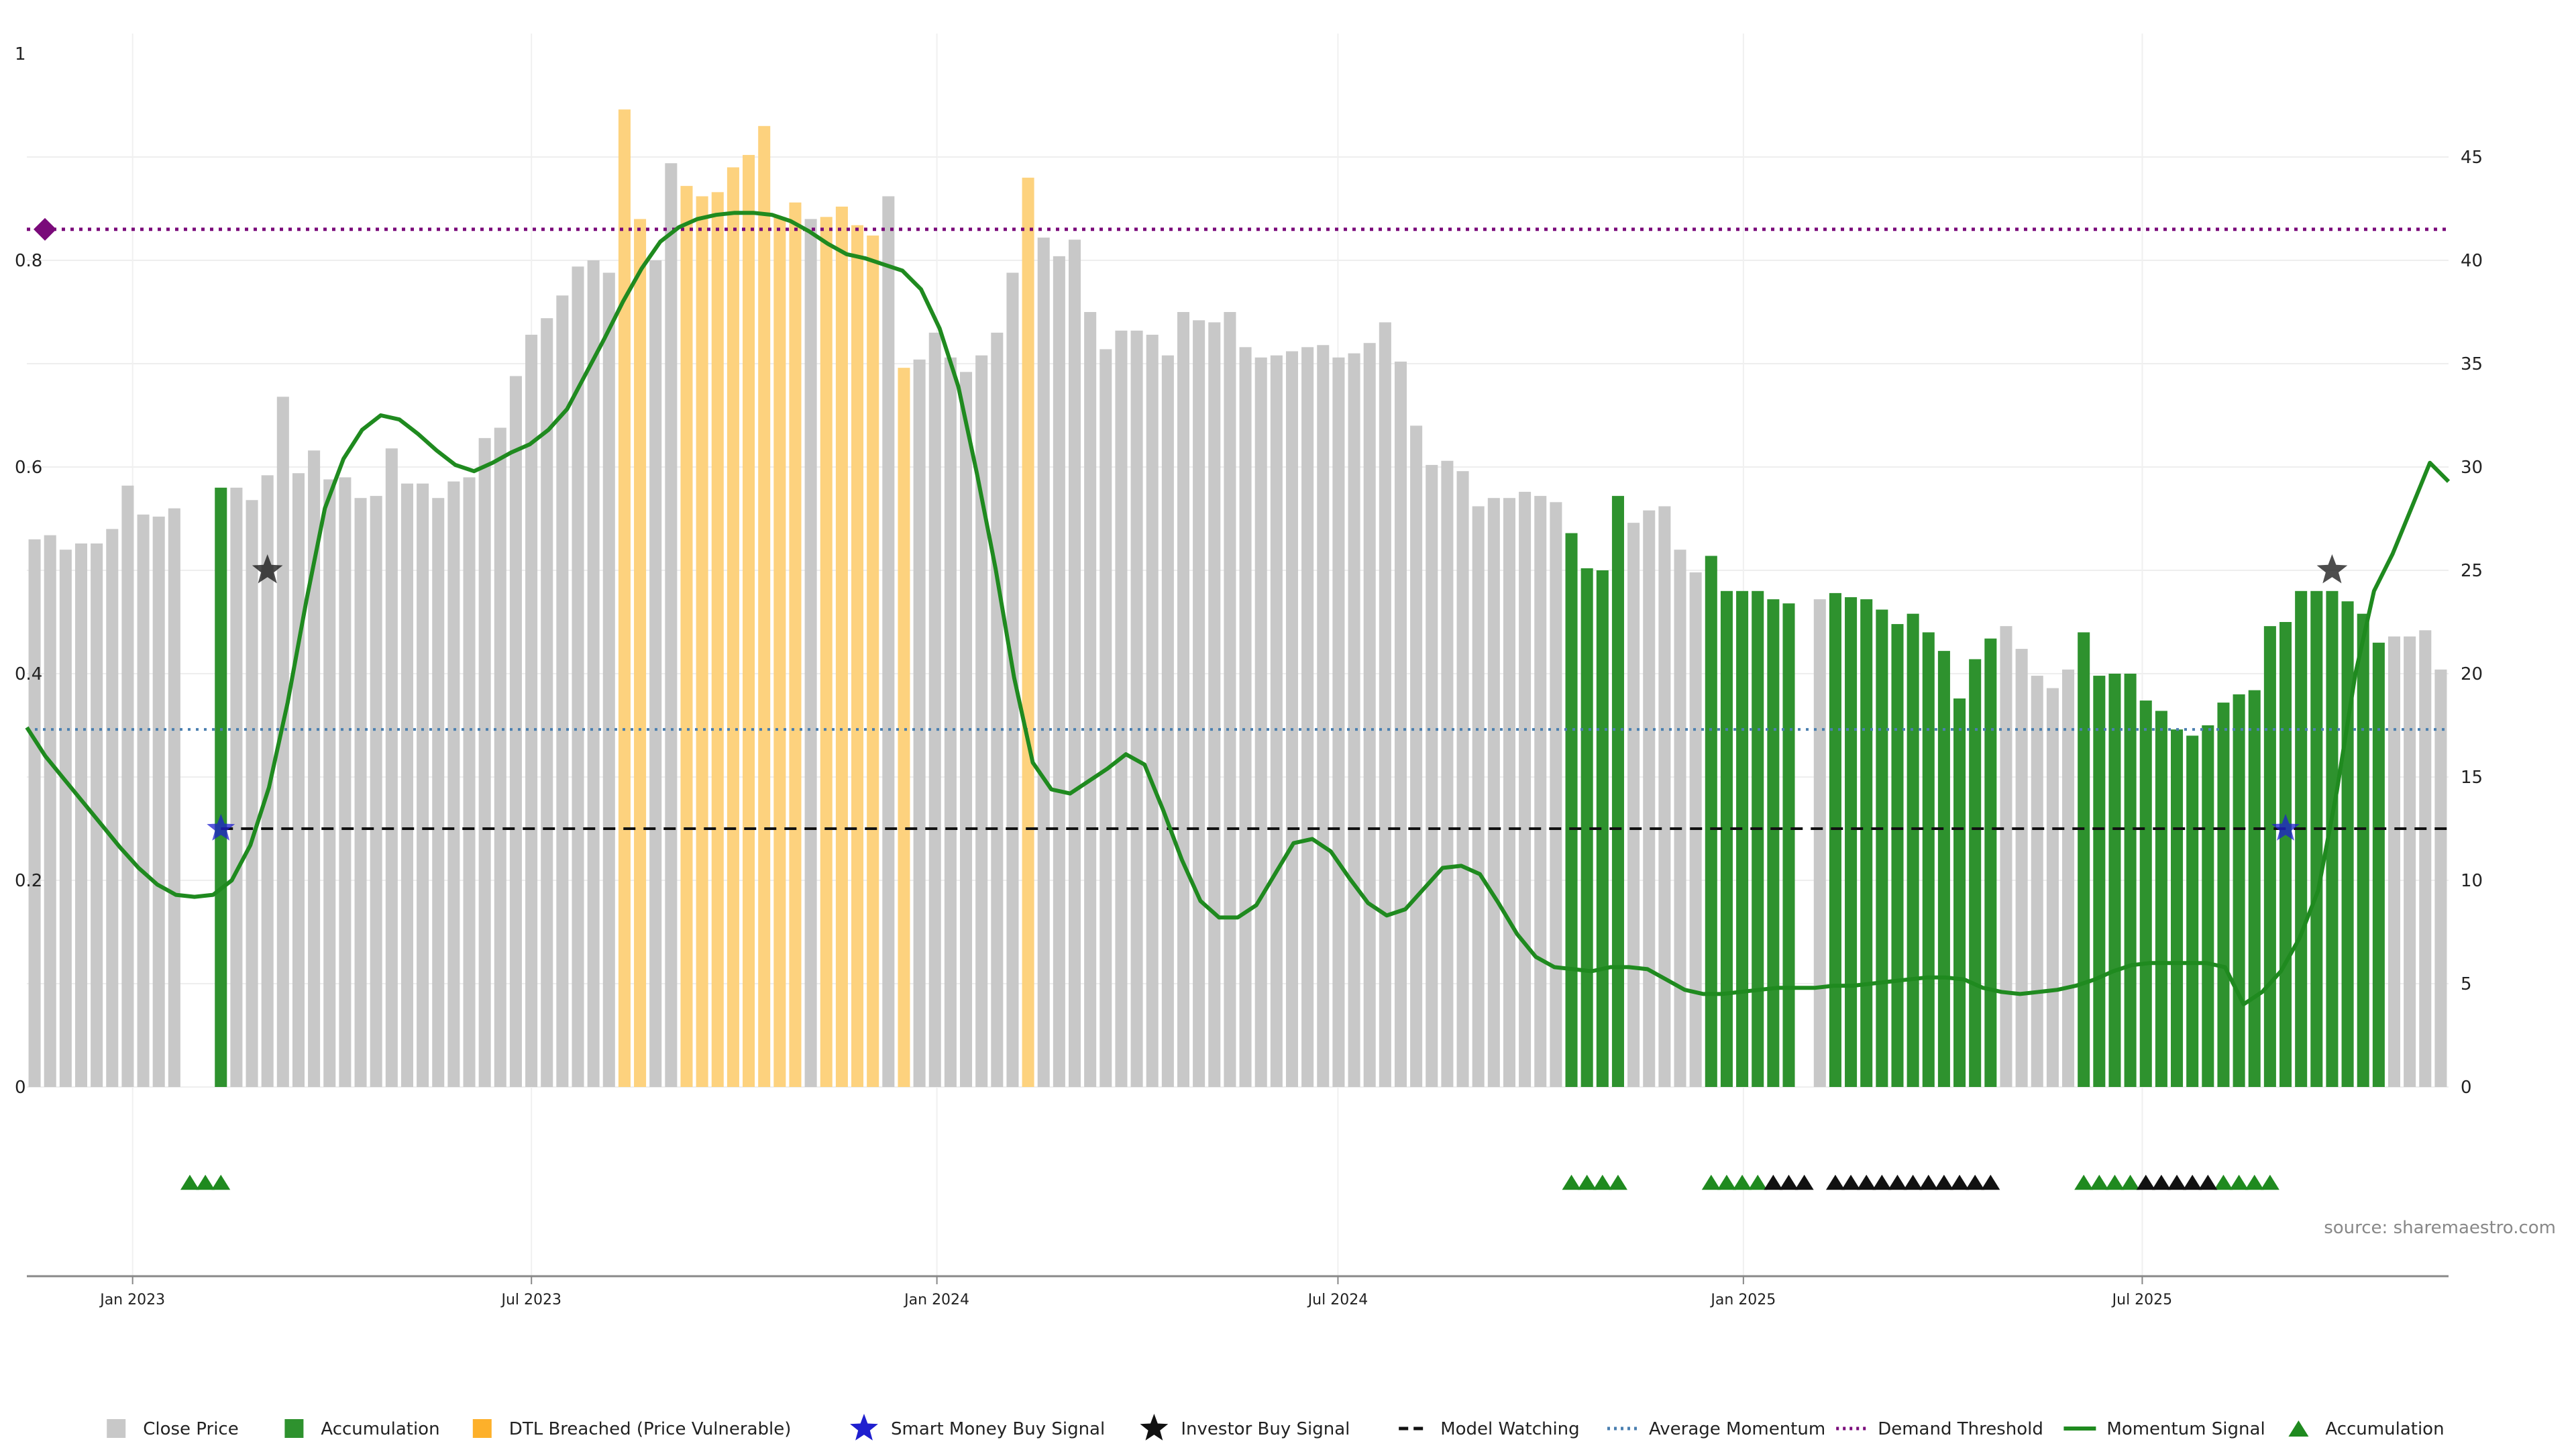 This screenshot has height=1452, width=2576. I want to click on right-axis-tick-label: 30, so click(2472, 468).